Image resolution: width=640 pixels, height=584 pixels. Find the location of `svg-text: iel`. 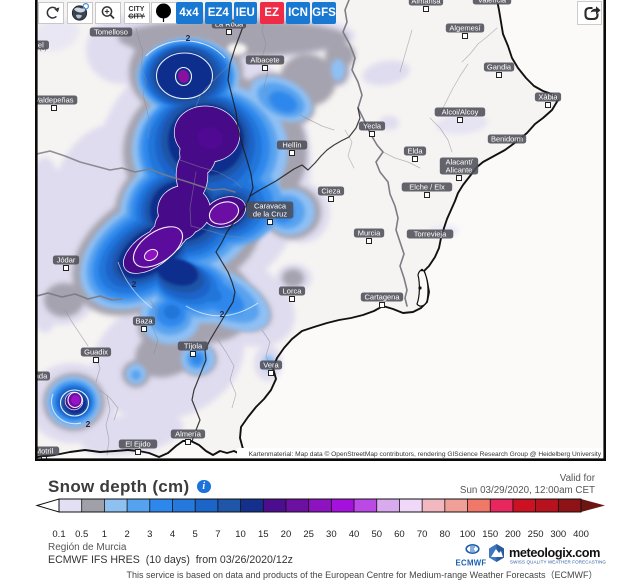

svg-text: iel is located at coordinates (40, 45).